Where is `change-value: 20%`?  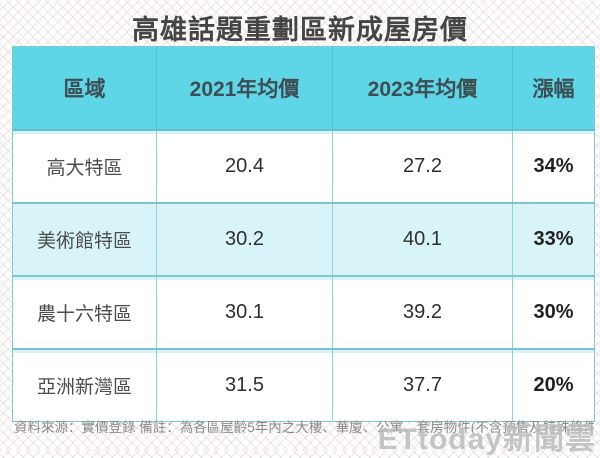 change-value: 20% is located at coordinates (553, 385).